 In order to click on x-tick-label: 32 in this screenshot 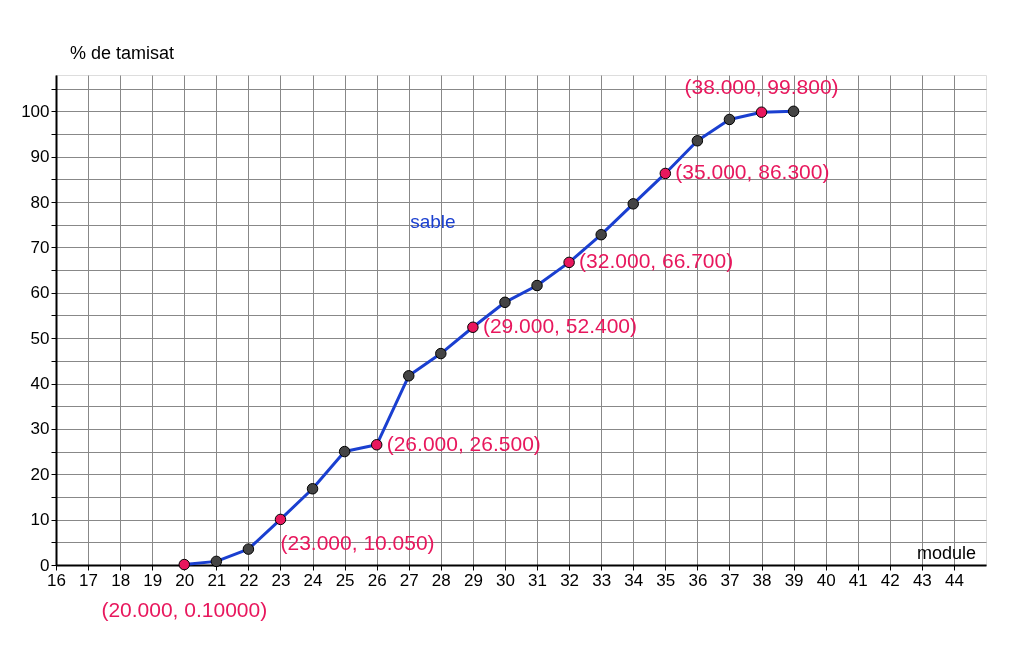, I will do `click(570, 580)`.